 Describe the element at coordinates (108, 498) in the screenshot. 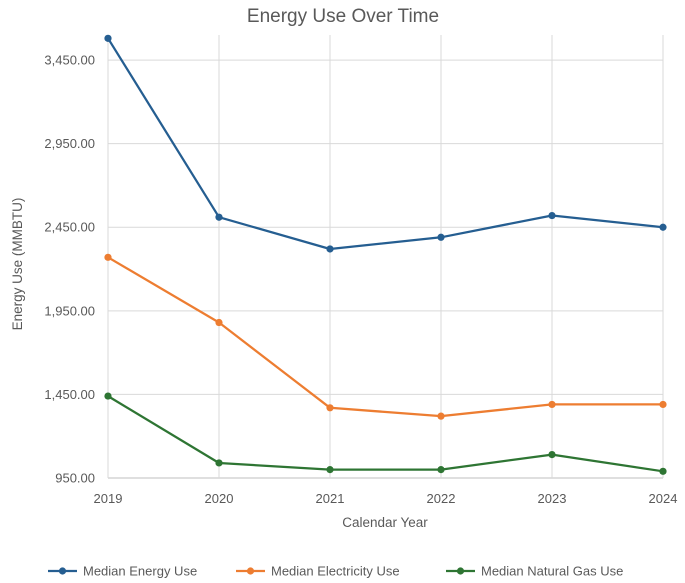

I see `x-tick-label: 2019` at that location.